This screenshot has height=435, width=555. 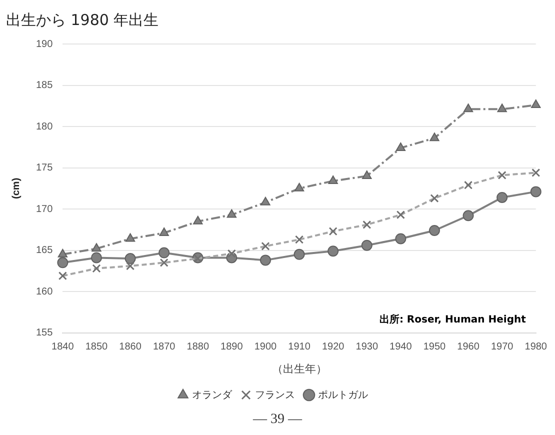 What do you see at coordinates (96, 347) in the screenshot?
I see `x-tick-label: 1850` at bounding box center [96, 347].